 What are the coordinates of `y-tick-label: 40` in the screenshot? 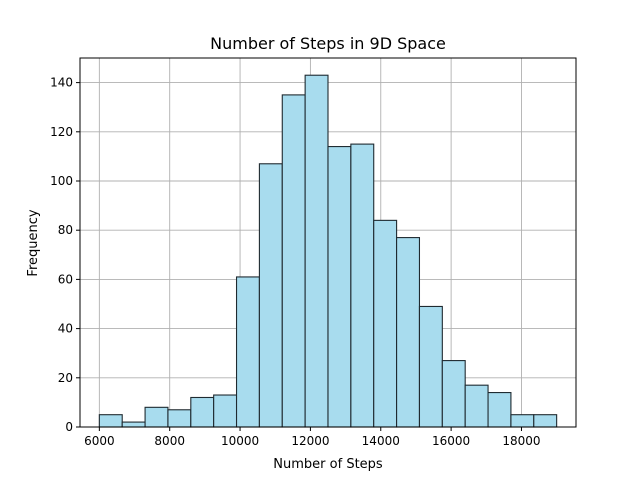 It's located at (65, 329).